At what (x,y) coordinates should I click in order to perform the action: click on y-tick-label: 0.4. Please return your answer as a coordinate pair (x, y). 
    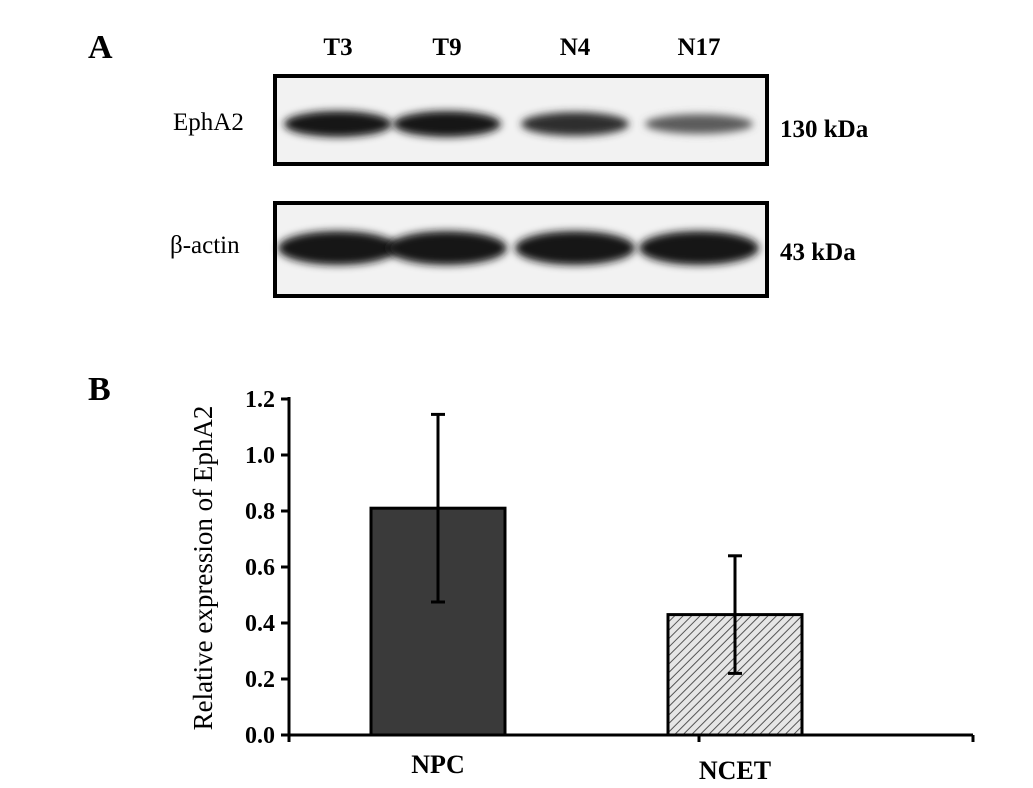
    Looking at the image, I should click on (260, 624).